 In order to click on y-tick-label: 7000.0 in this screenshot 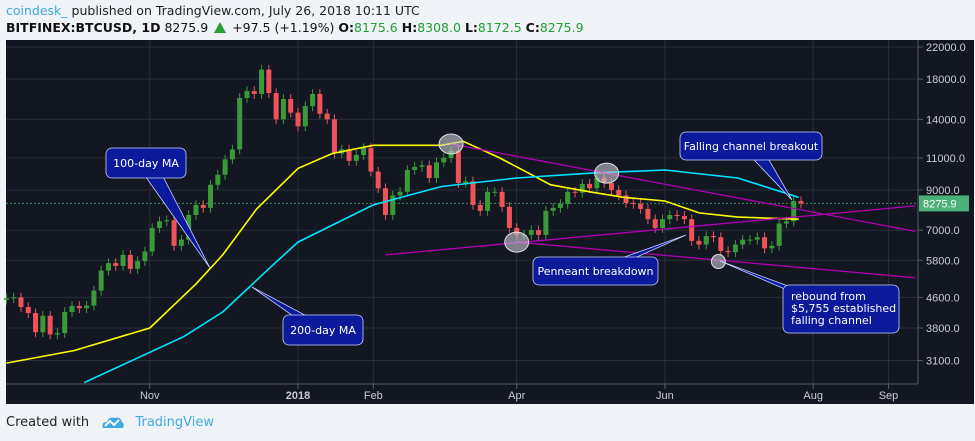, I will do `click(943, 231)`.